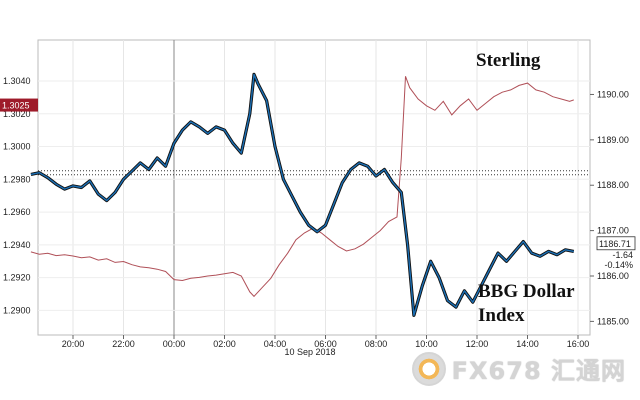 The height and width of the screenshot is (400, 640). Describe the element at coordinates (508, 60) in the screenshot. I see `annotation-sterling: Sterling` at that location.